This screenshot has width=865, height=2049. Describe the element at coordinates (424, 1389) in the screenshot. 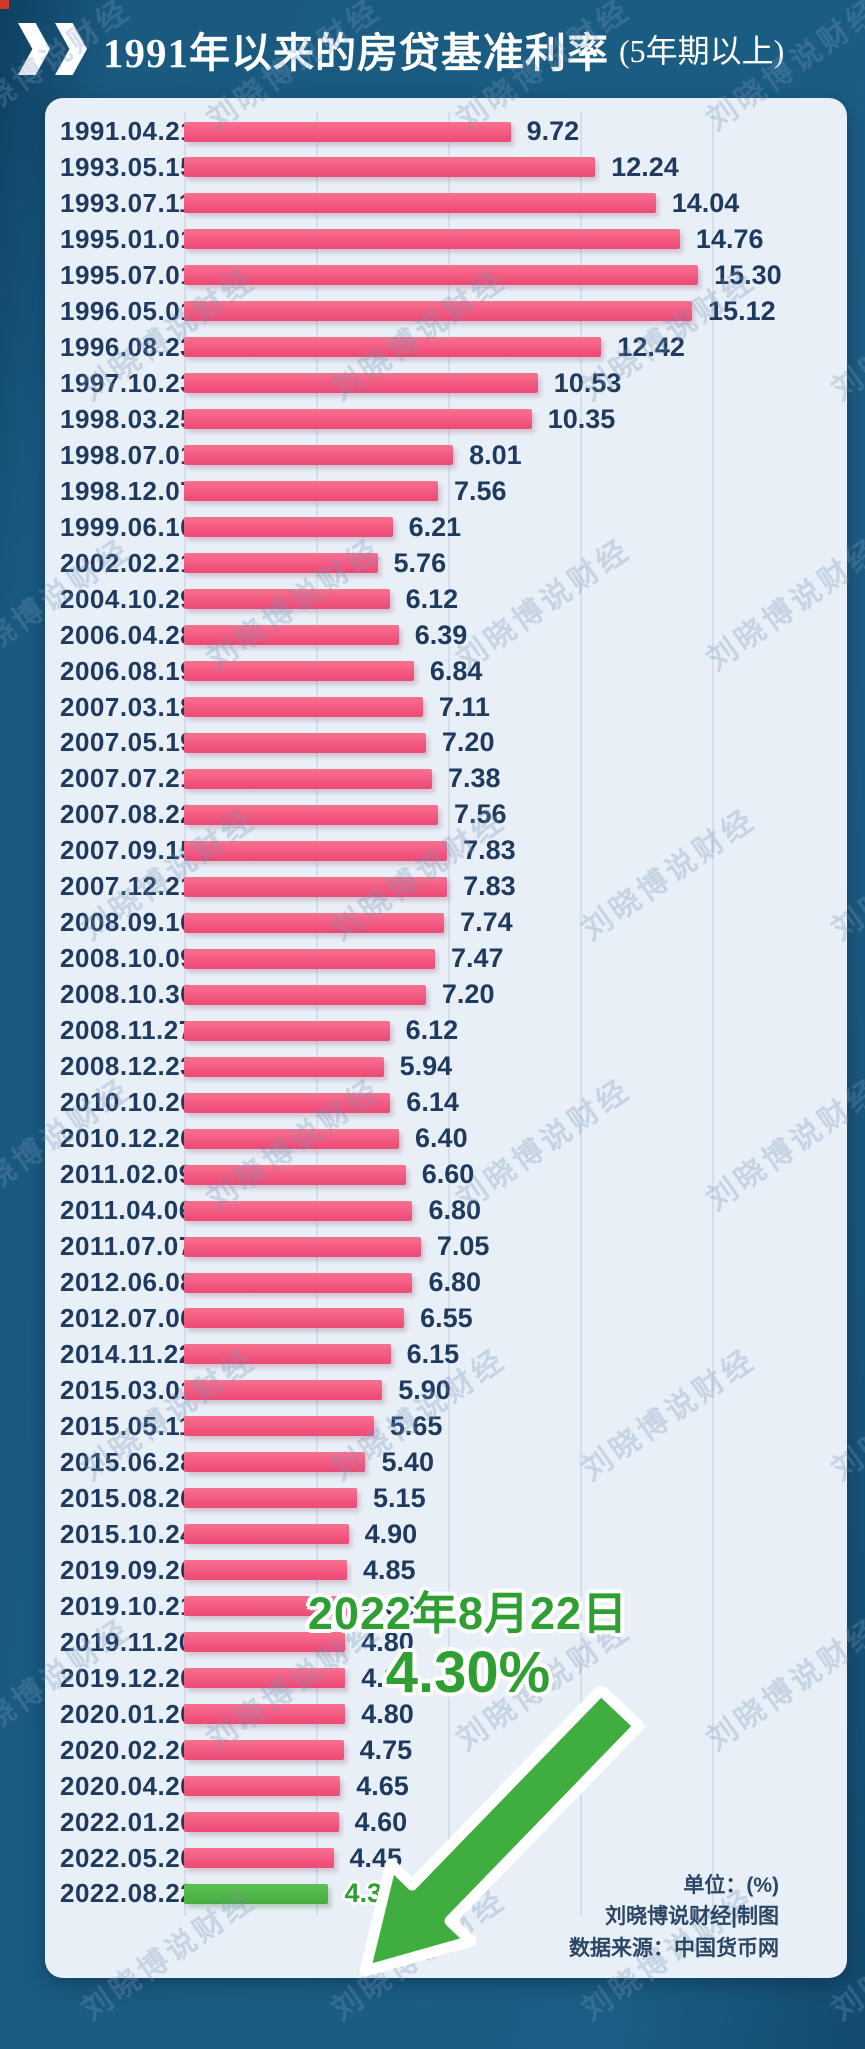

I see `value-label: 5.90` at that location.